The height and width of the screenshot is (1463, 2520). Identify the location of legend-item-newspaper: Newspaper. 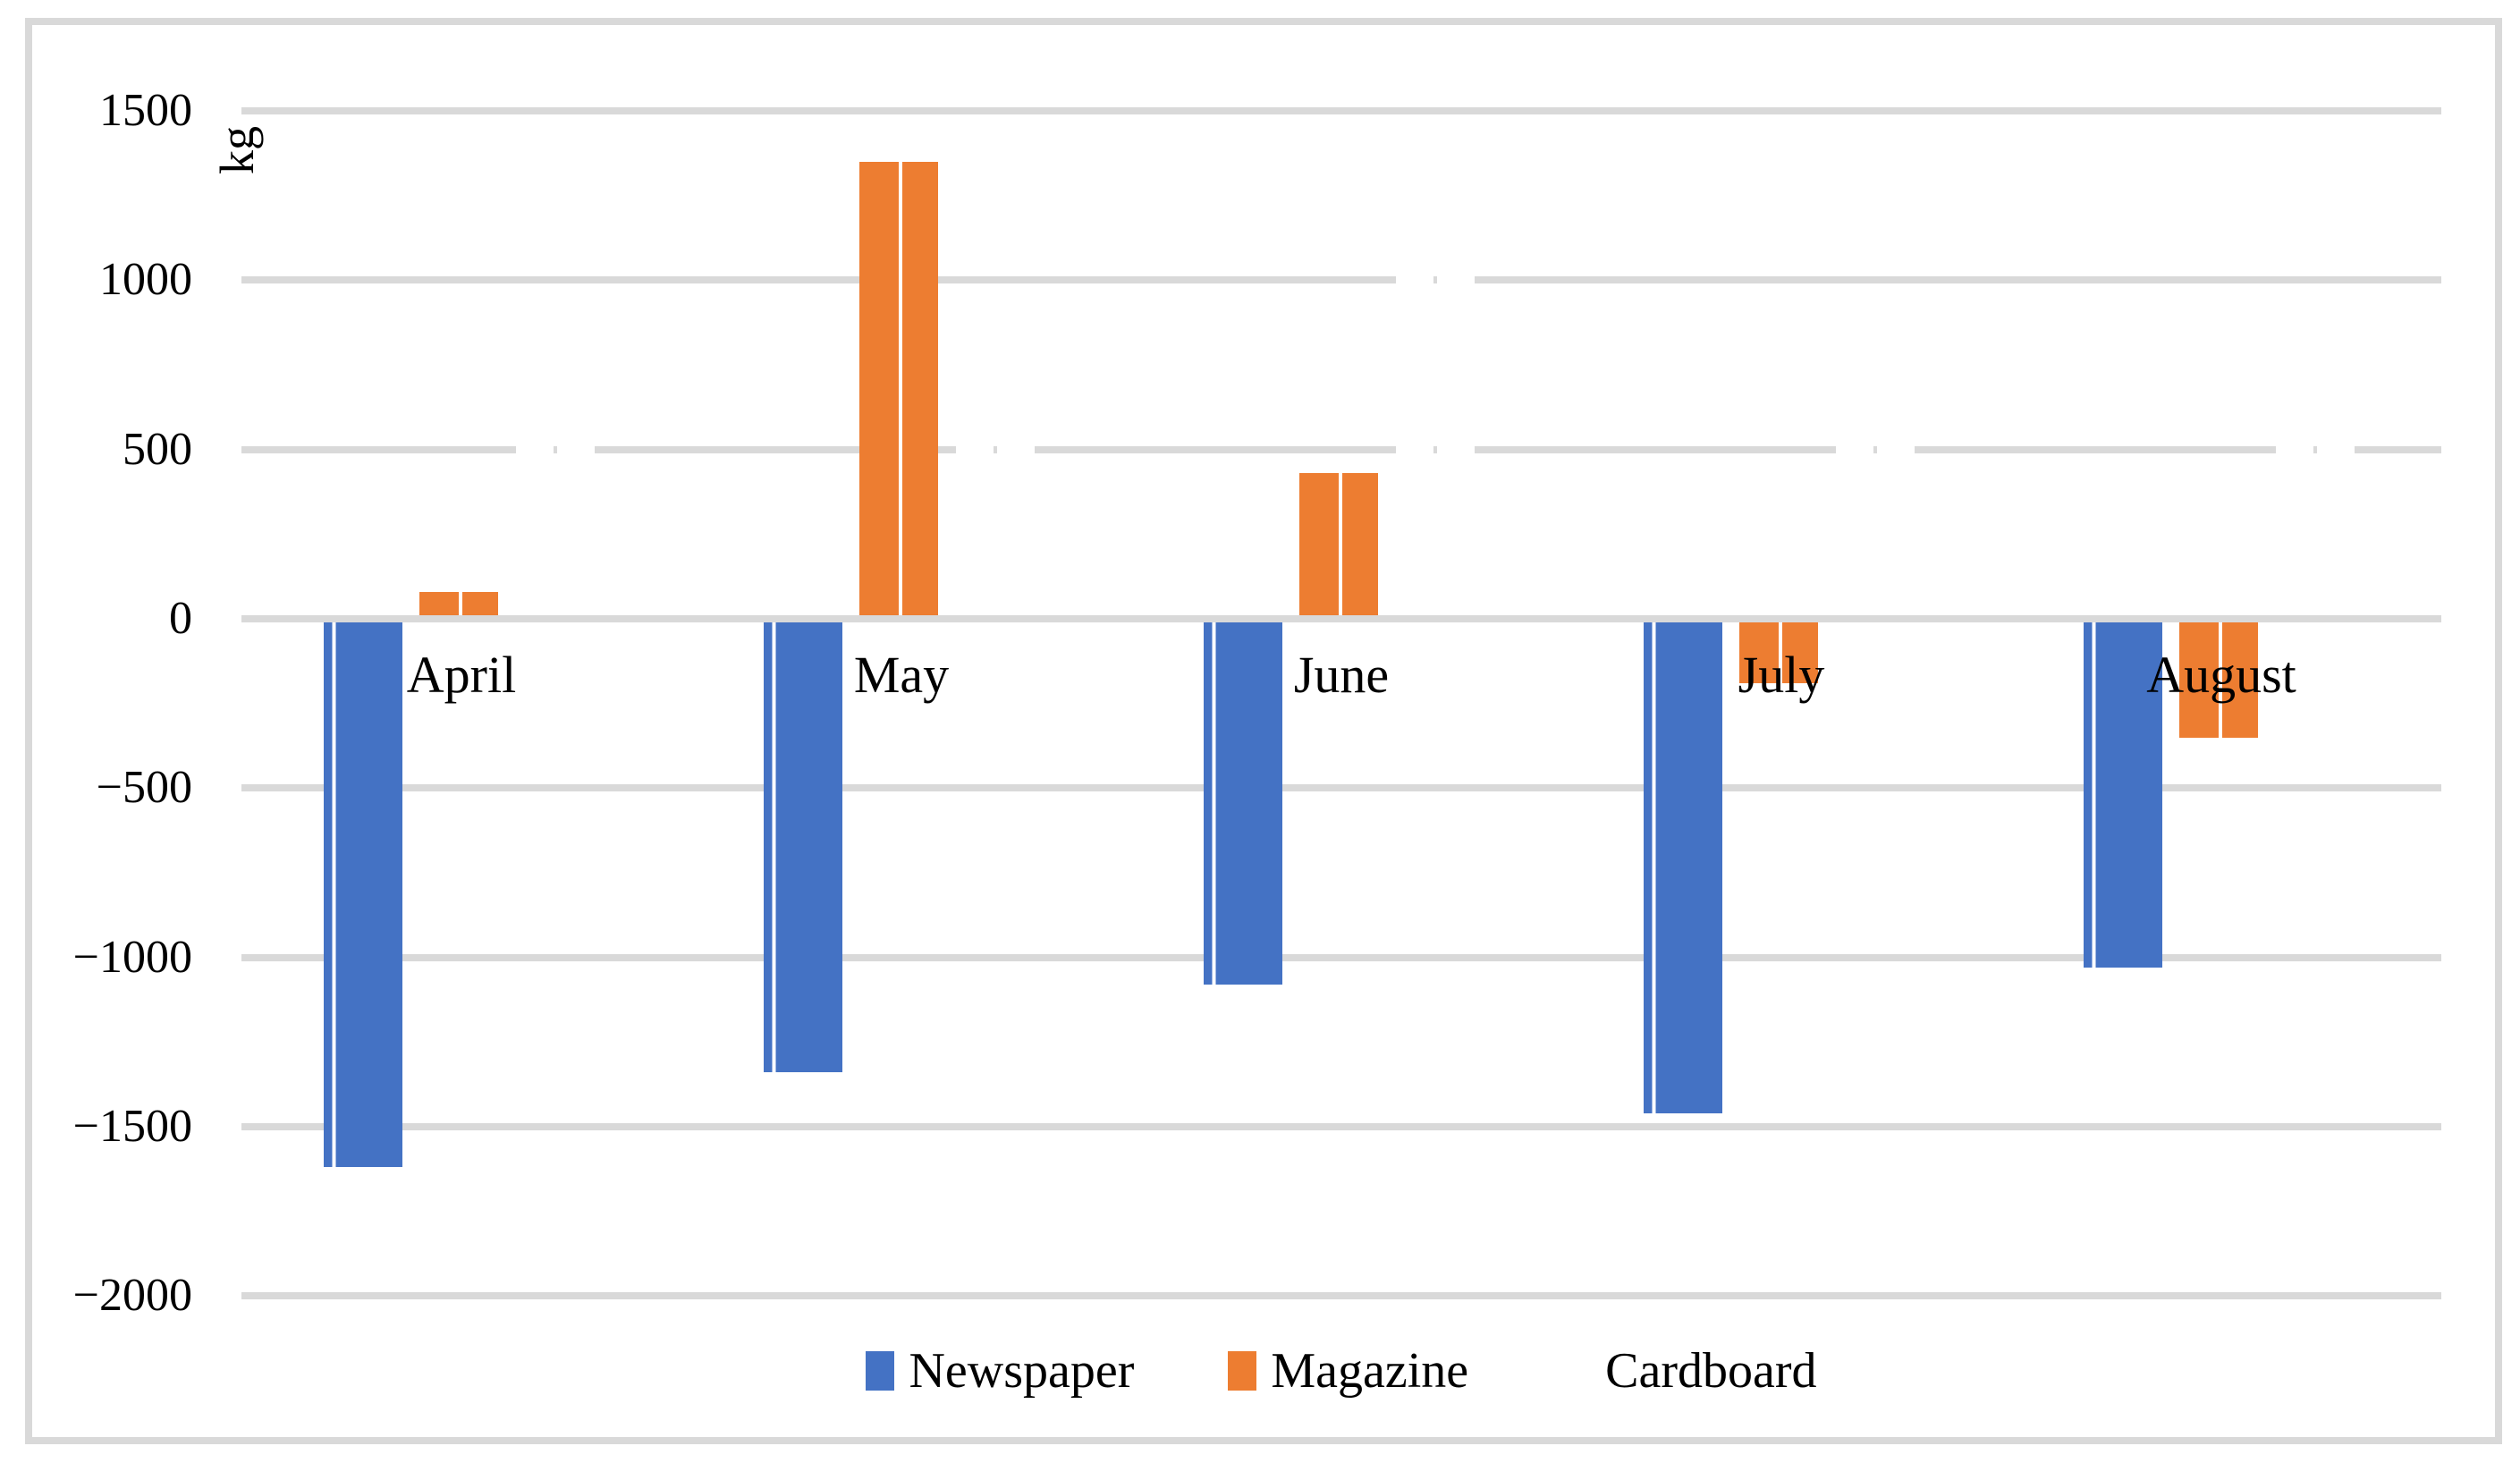
(1000, 1371).